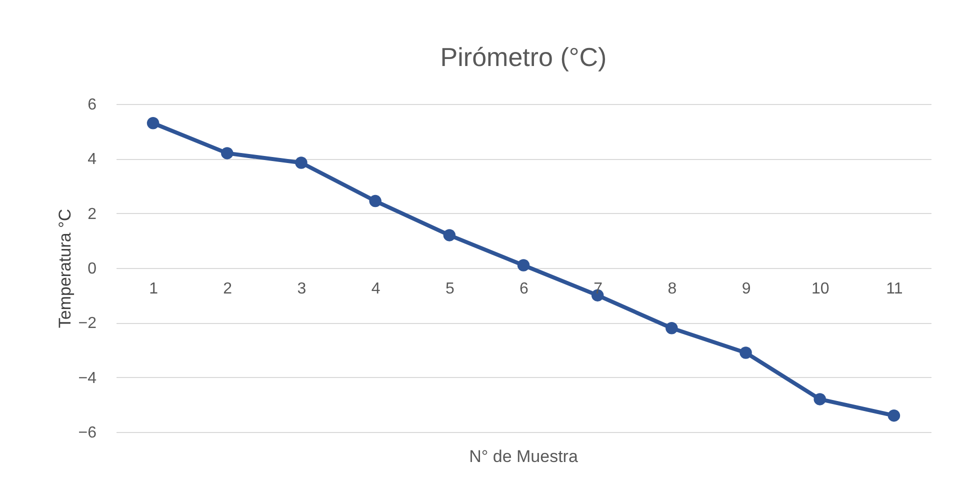 This screenshot has height=499, width=953. Describe the element at coordinates (92, 214) in the screenshot. I see `y-tick-label: 2` at that location.